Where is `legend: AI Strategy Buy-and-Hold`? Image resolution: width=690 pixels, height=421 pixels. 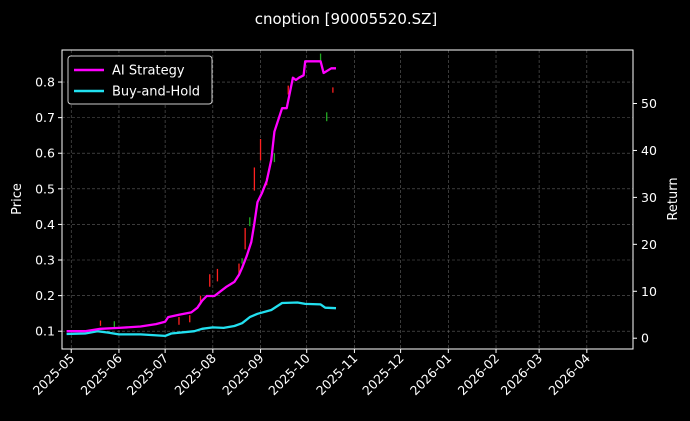
legend: AI Strategy Buy-and-Hold is located at coordinates (140, 80).